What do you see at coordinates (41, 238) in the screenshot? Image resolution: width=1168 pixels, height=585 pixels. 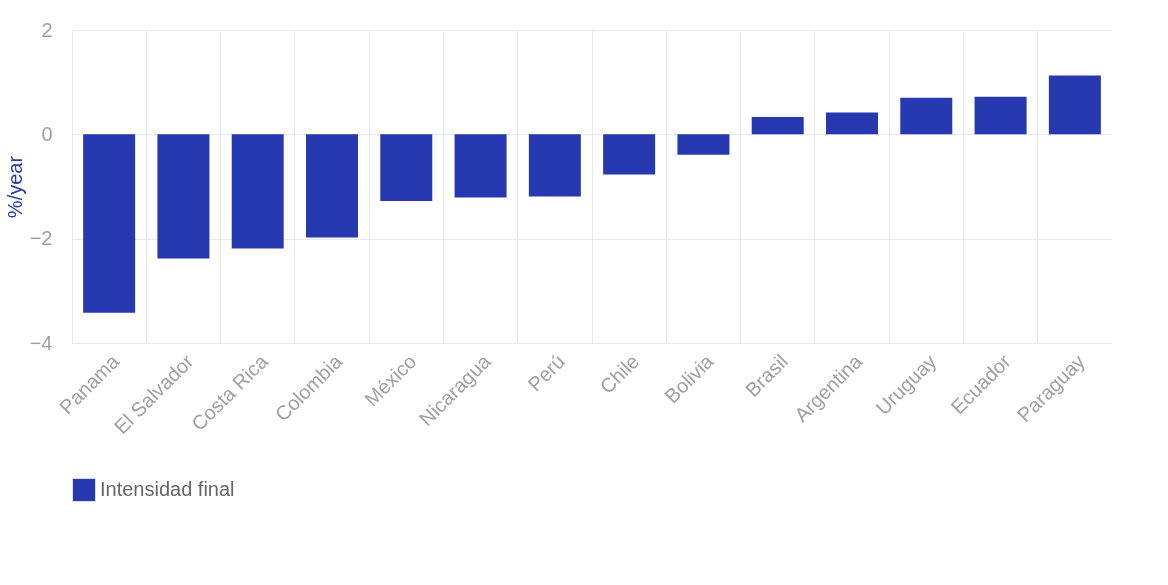 I see `y-tick-label: −2` at bounding box center [41, 238].